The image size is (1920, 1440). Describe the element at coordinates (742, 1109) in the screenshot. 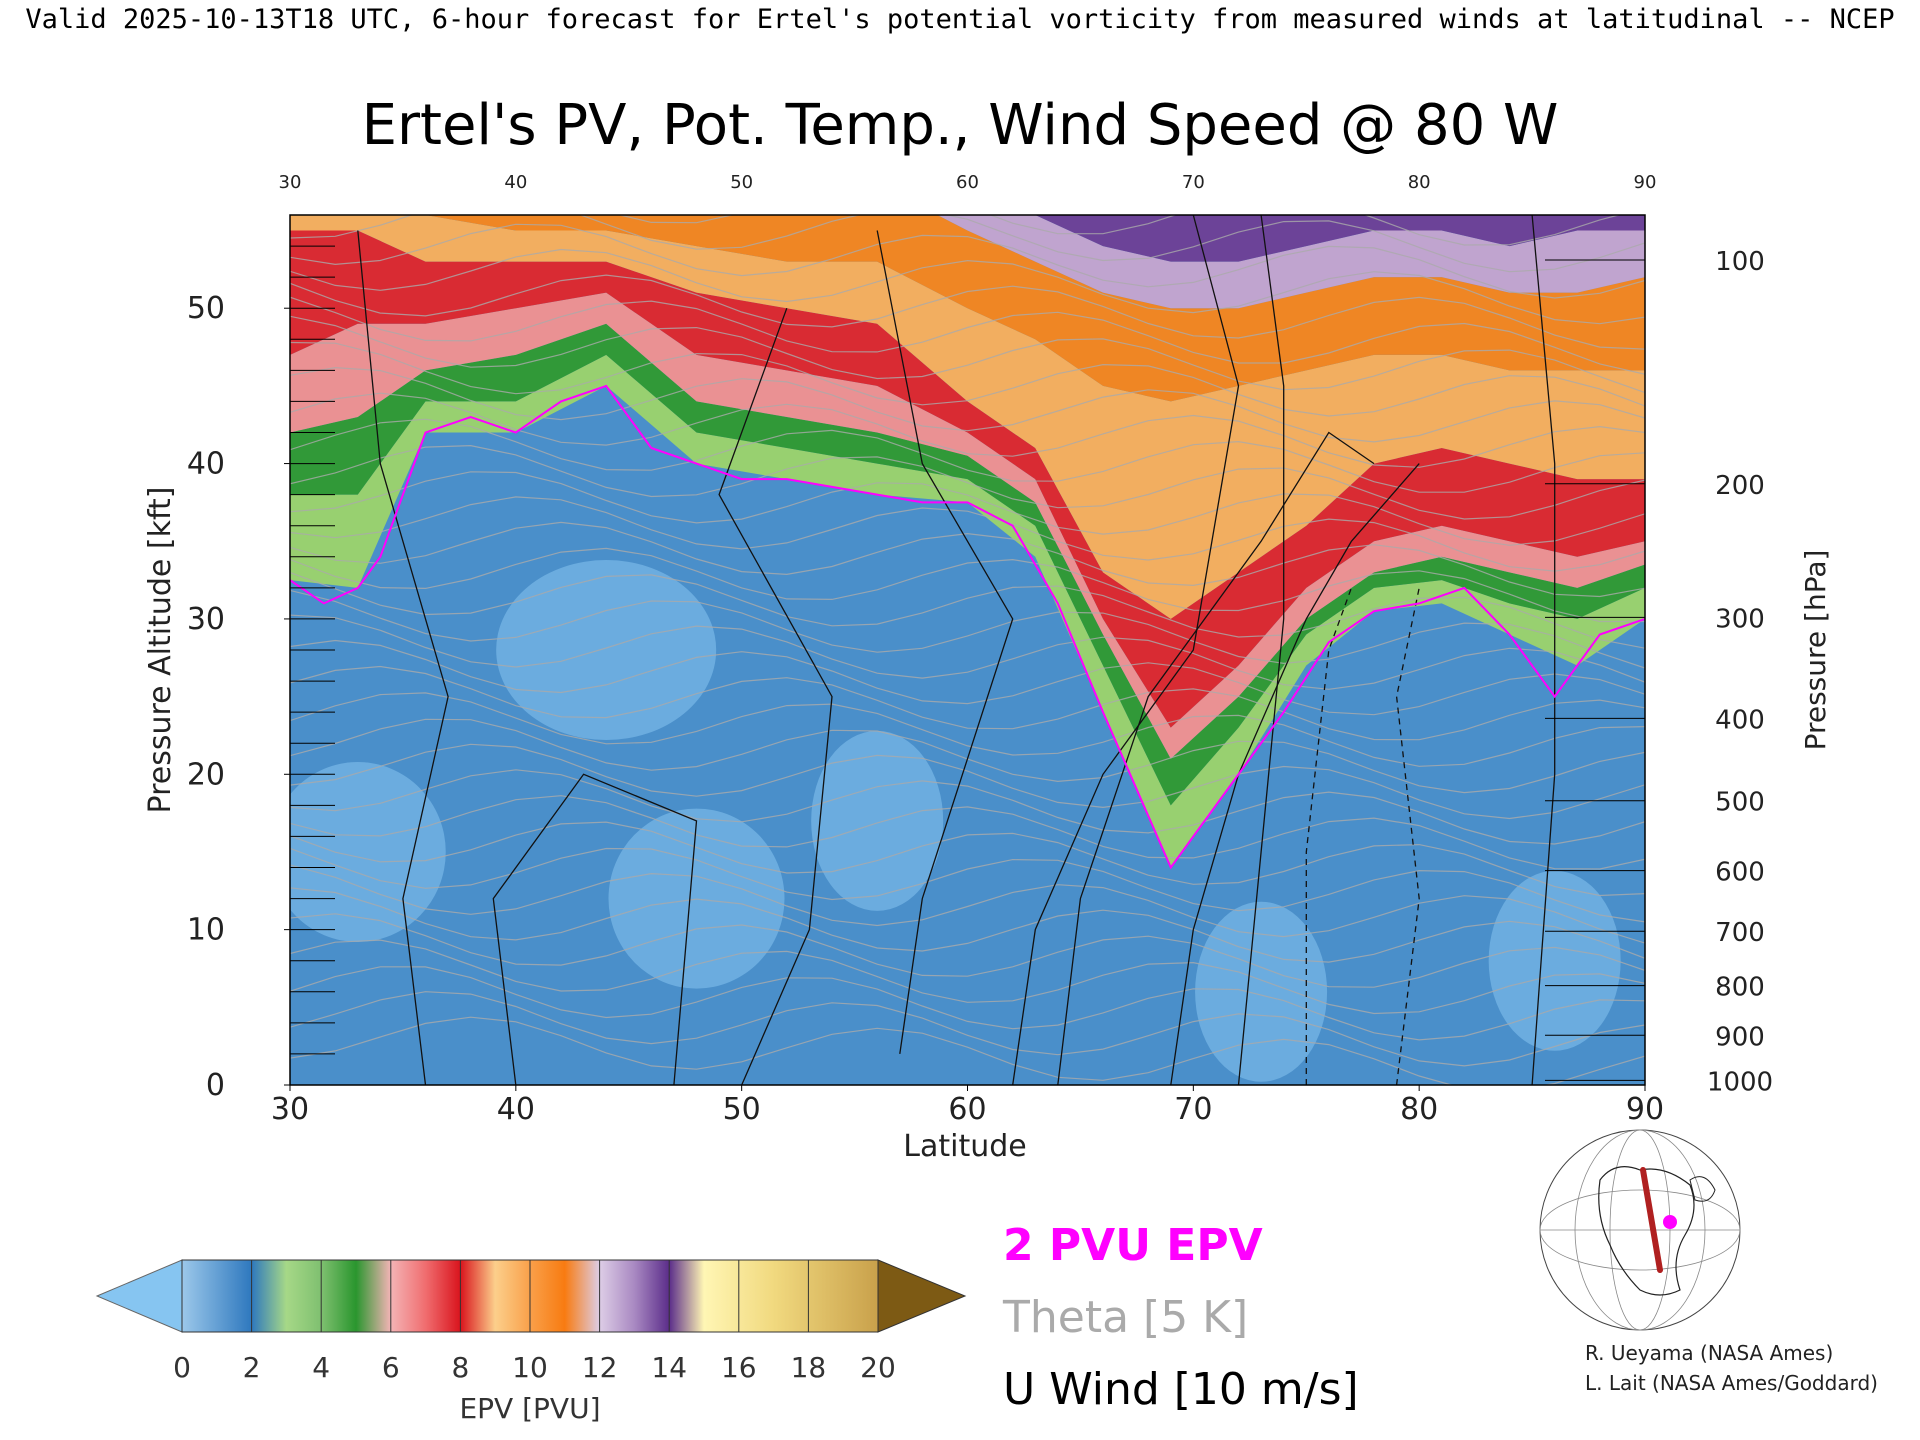

I see `x-tick-label: 50` at that location.